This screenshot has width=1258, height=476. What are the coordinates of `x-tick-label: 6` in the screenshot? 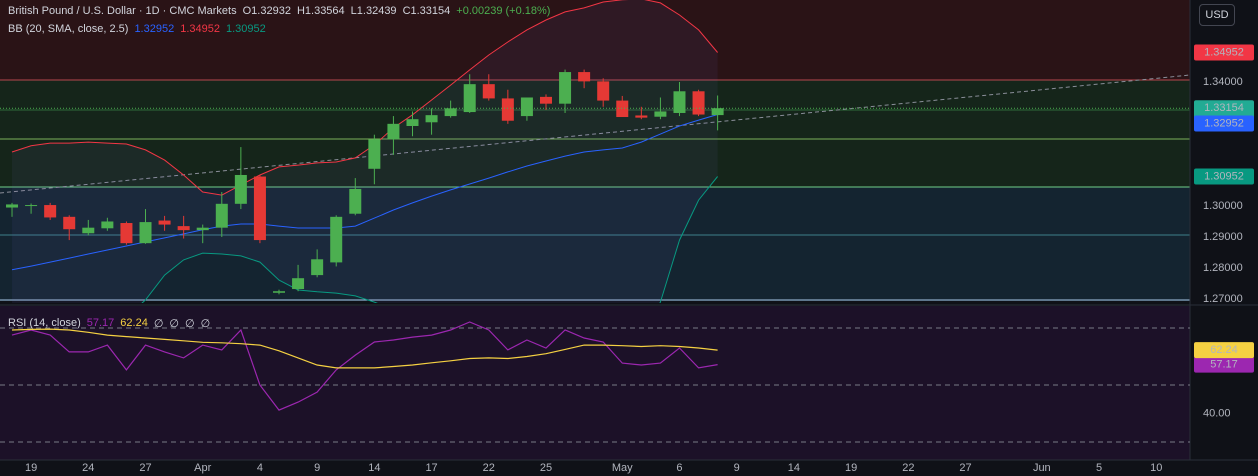 It's located at (679, 468).